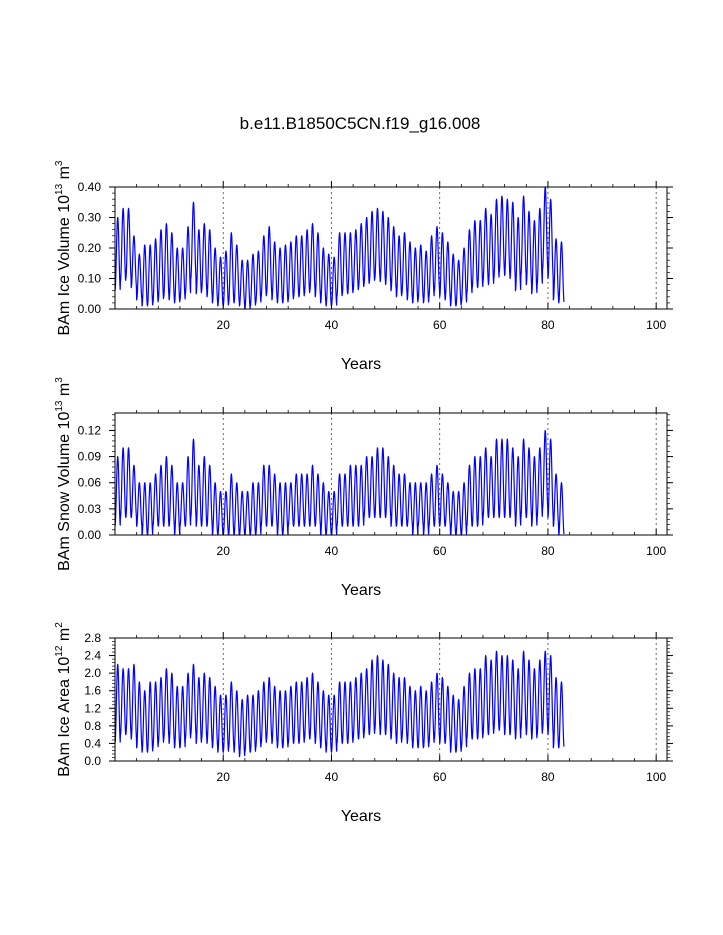  What do you see at coordinates (92, 691) in the screenshot?
I see `y-tick-label: 1.6` at bounding box center [92, 691].